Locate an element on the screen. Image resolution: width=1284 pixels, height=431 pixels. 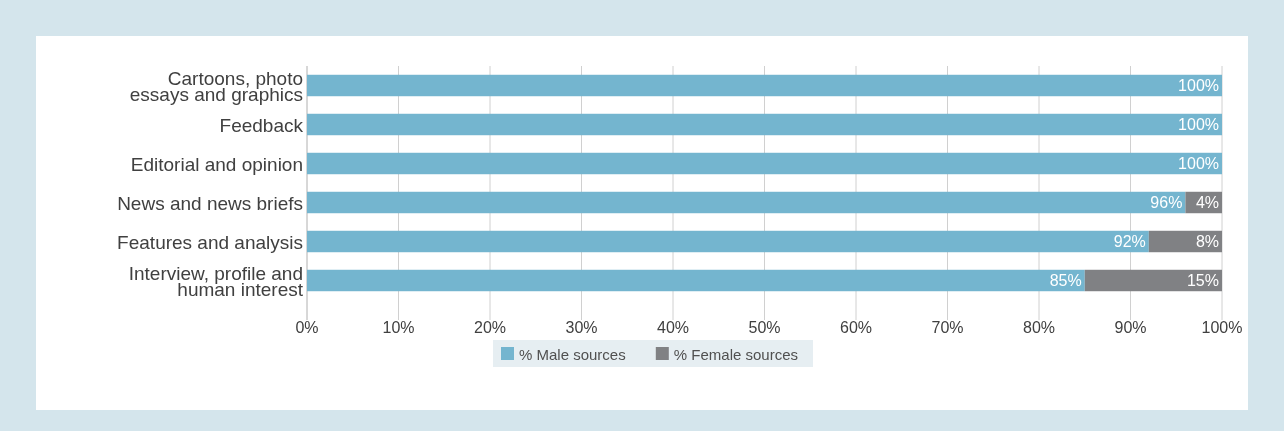
x-tick-label: 80% is located at coordinates (1039, 327).